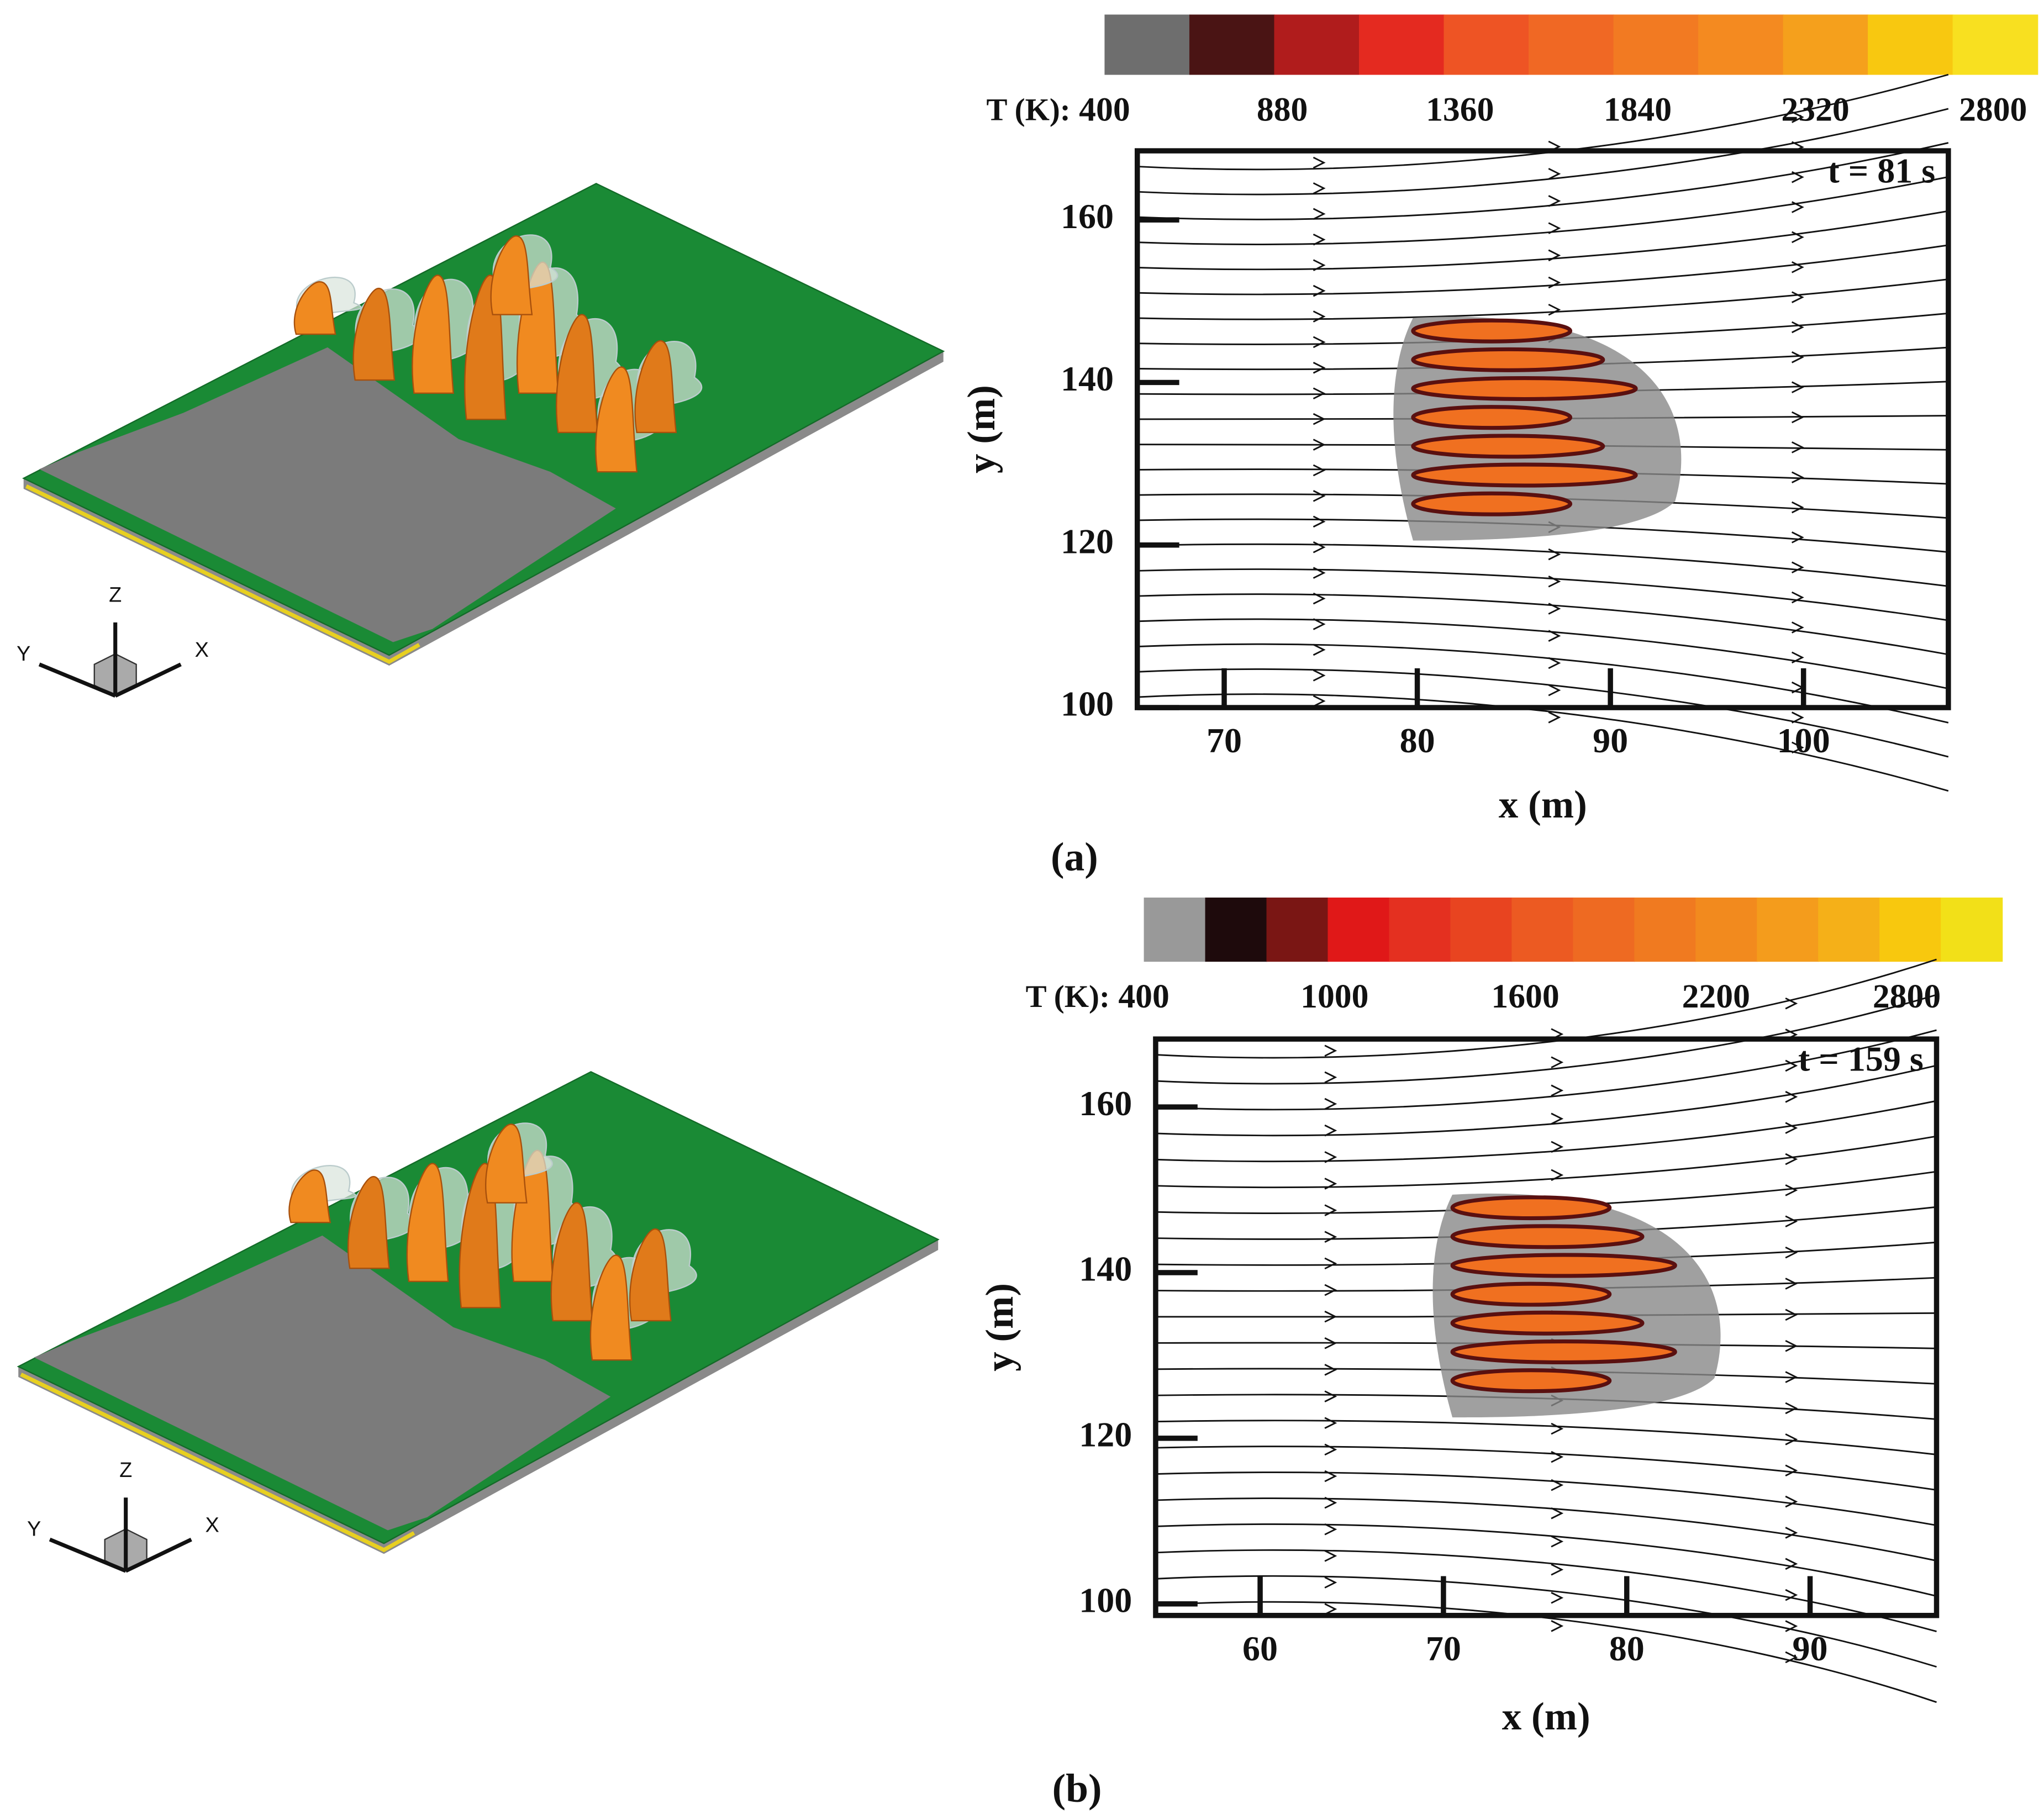 The width and height of the screenshot is (2044, 1820). Describe the element at coordinates (1803, 740) in the screenshot. I see `x-tick-label: 100` at that location.